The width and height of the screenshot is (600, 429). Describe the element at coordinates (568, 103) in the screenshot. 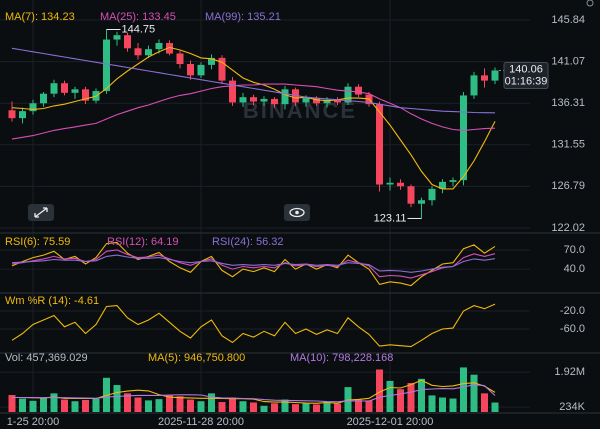

I see `y-tick-label: 136.31` at that location.